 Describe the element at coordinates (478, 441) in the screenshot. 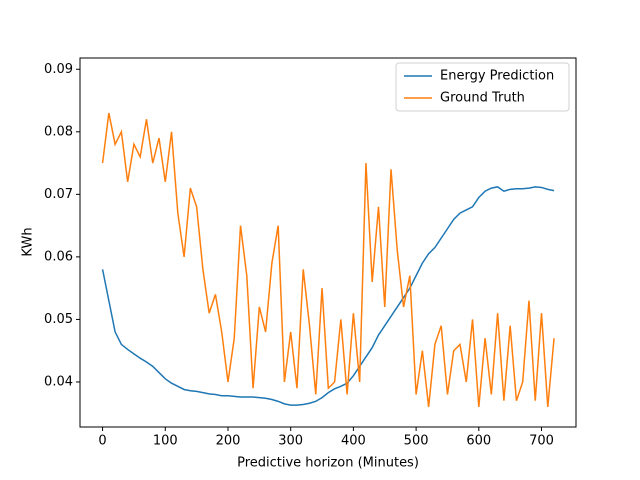

I see `x-tick-label: 600` at that location.